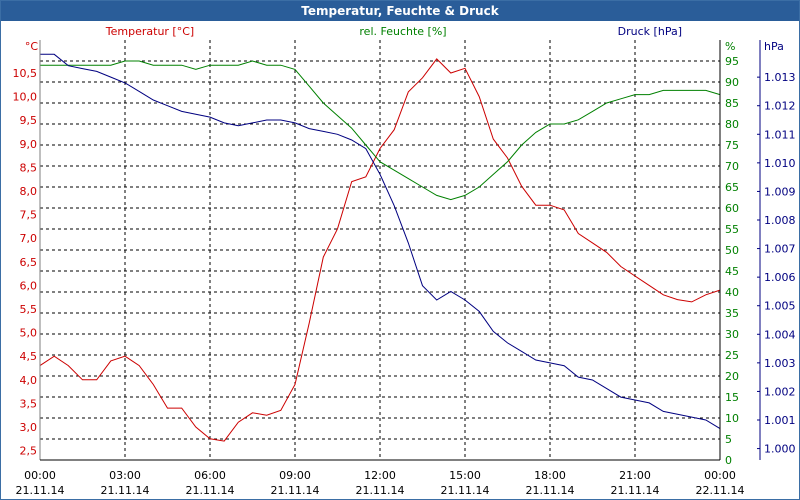  What do you see at coordinates (732, 208) in the screenshot?
I see `humidity-tick-label: 60` at bounding box center [732, 208].